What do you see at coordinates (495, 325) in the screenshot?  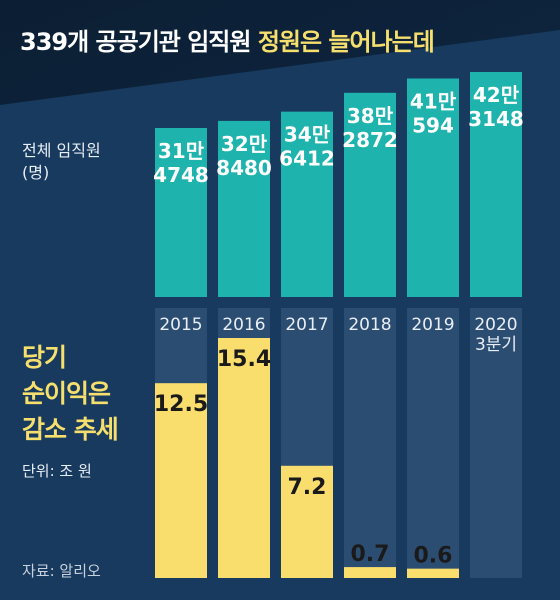 I see `year-label-5-0: 2020` at bounding box center [495, 325].